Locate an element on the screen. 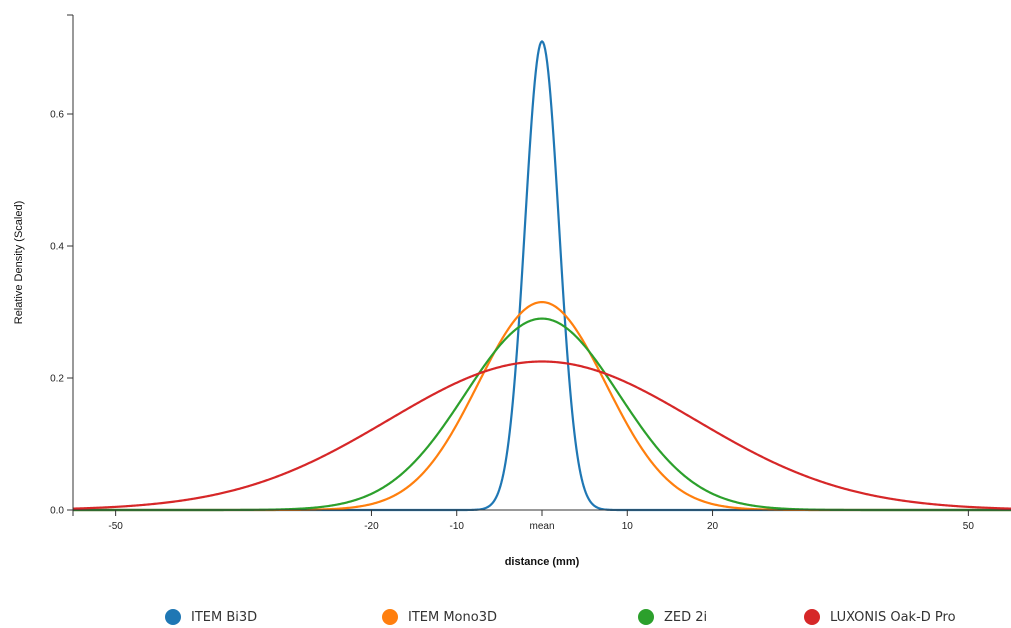 The image size is (1011, 628). legend-label: ITEM Mono3D is located at coordinates (452, 617).